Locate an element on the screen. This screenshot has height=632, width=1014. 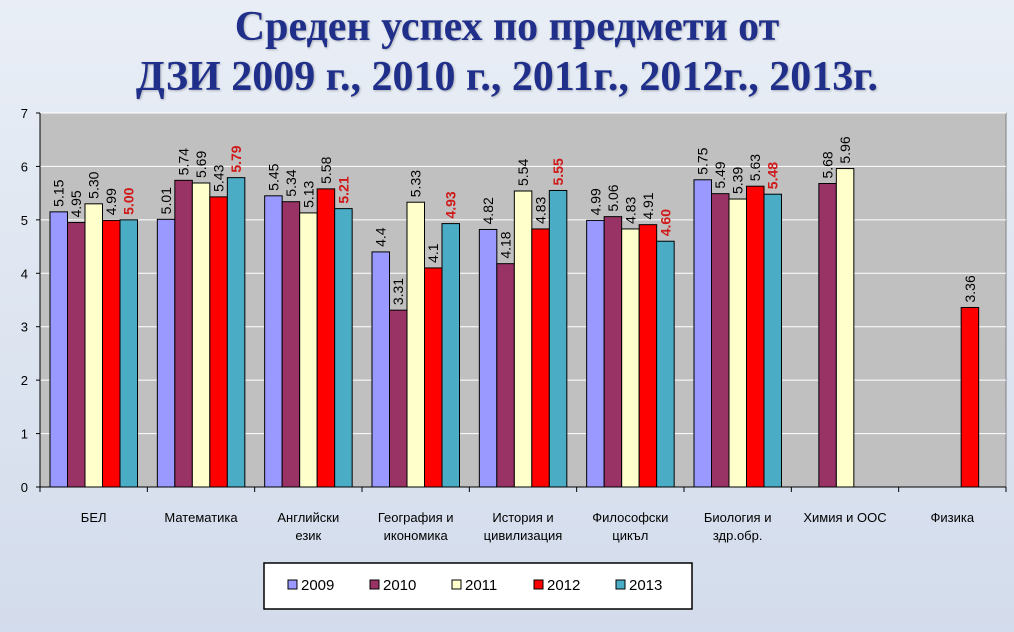
data-label-2012-2: 5.58 is located at coordinates (326, 169).